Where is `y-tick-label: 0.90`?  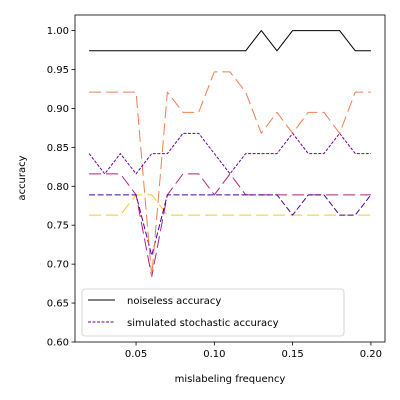 y-tick-label: 0.90 is located at coordinates (58, 109).